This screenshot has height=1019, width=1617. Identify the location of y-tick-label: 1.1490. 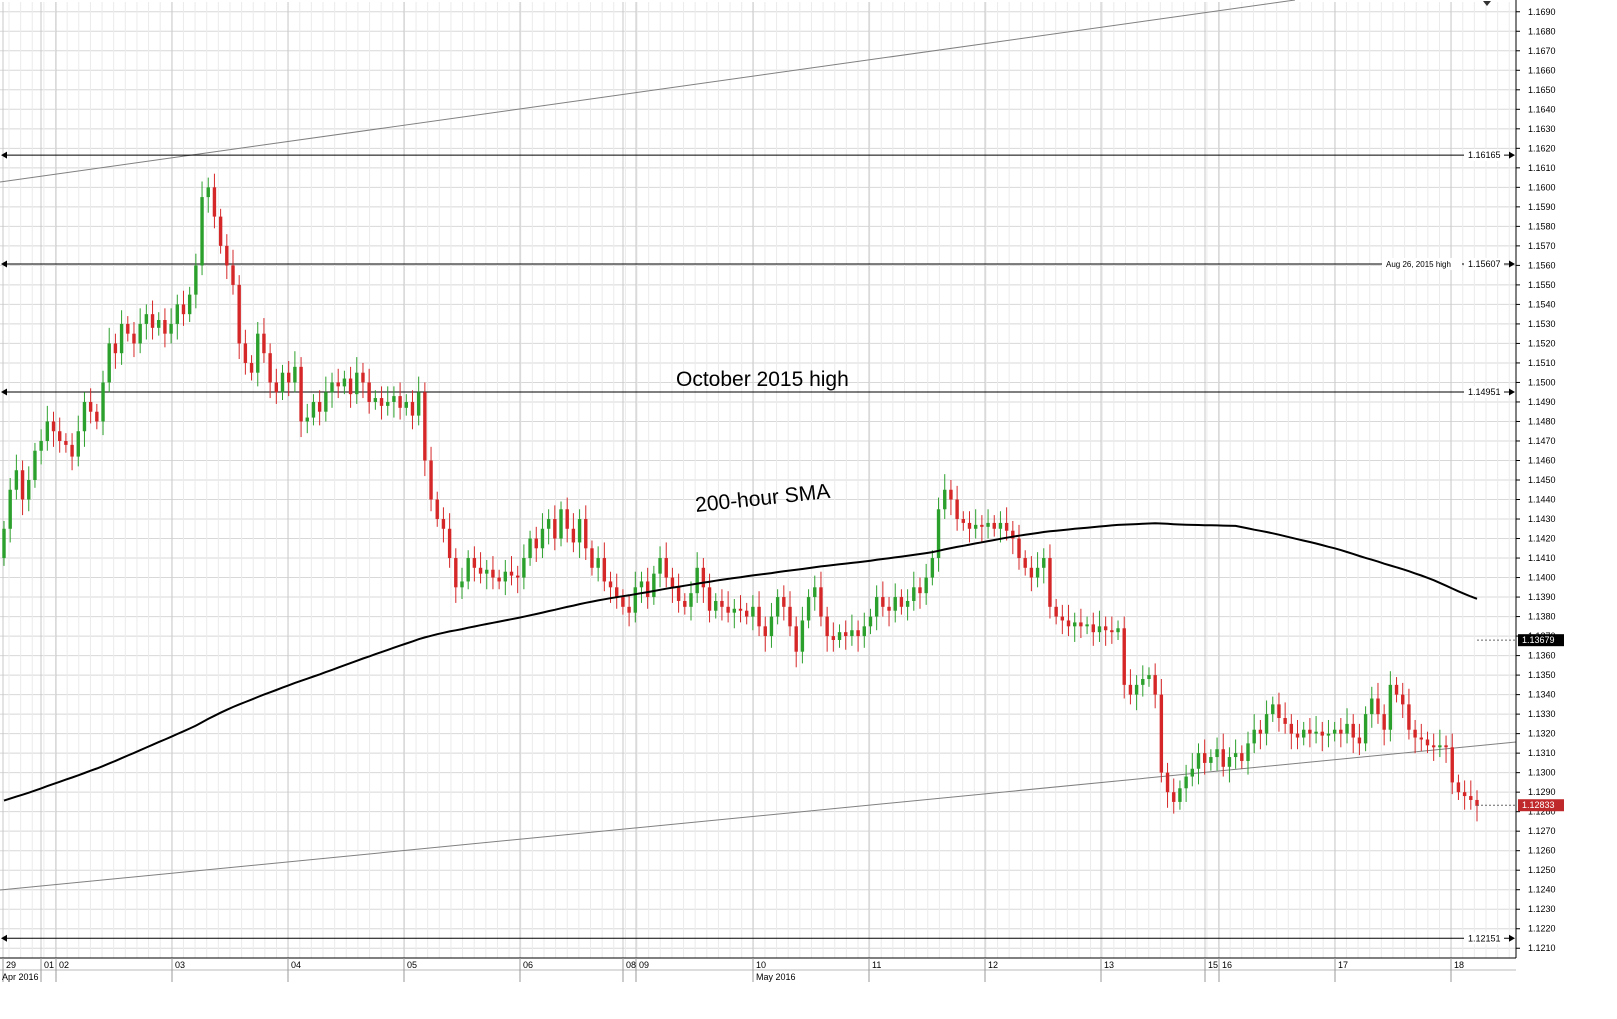
(1542, 402).